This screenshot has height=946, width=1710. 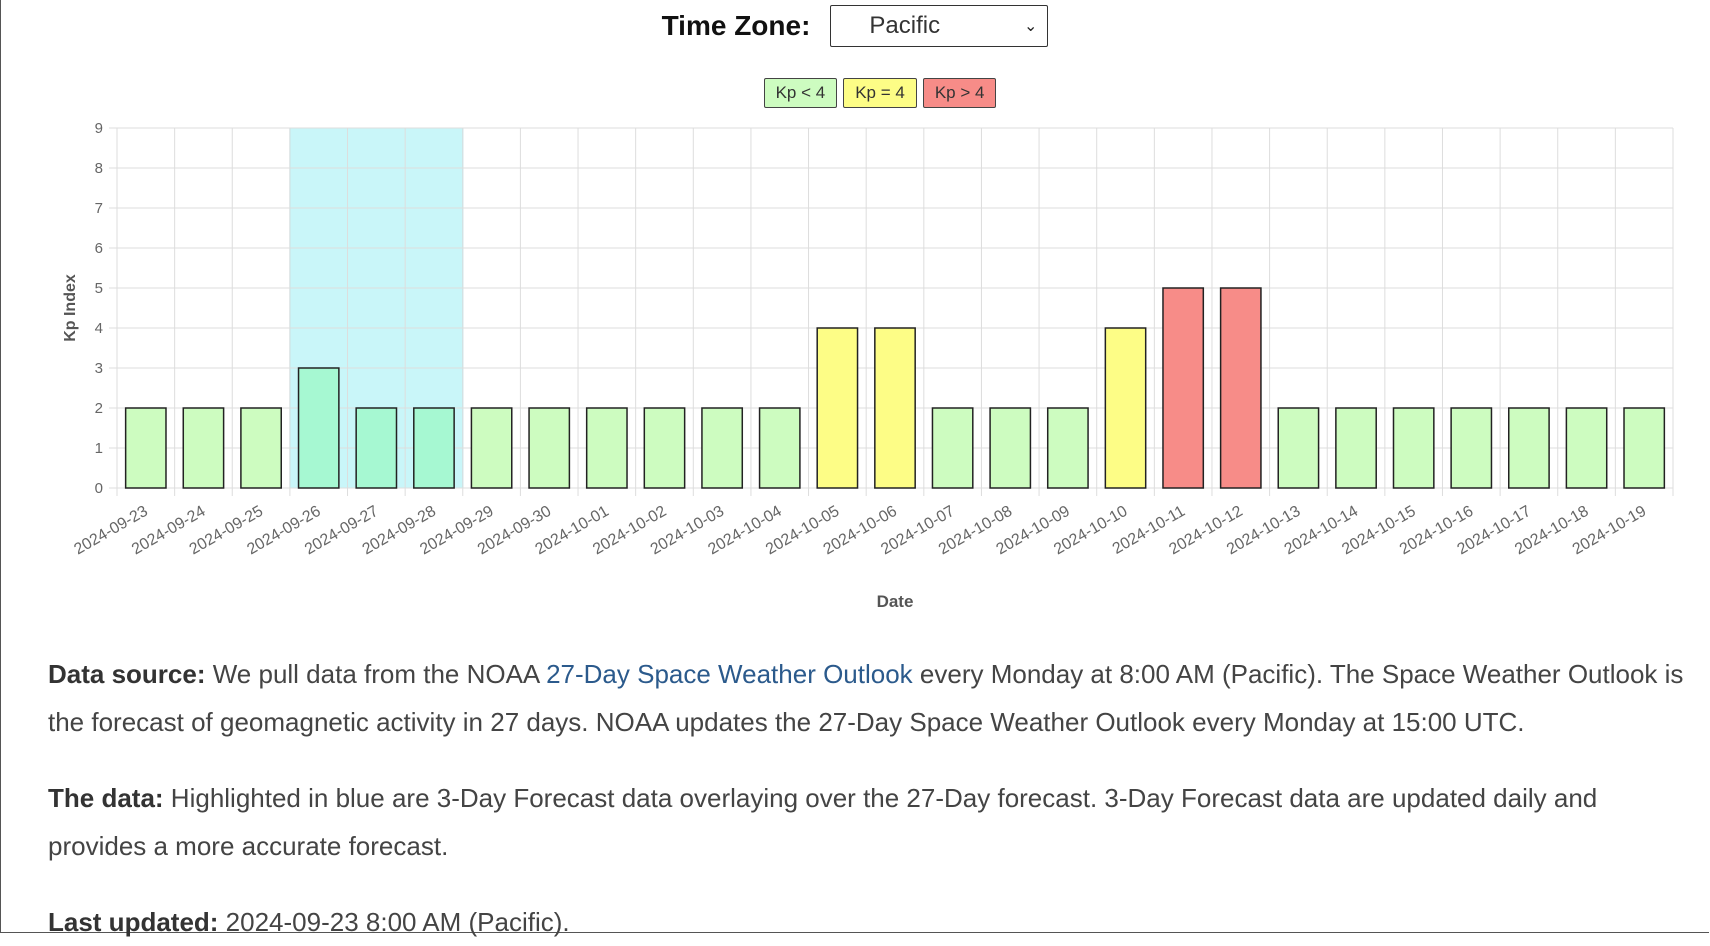 What do you see at coordinates (99, 208) in the screenshot?
I see `y-tick-label: 7` at bounding box center [99, 208].